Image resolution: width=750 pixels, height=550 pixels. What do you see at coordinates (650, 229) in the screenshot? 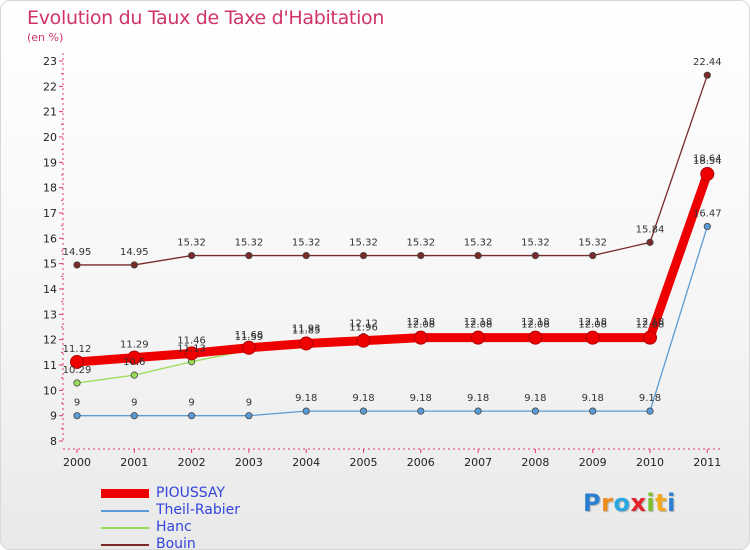
I see `data-label-bouin: 15.84` at bounding box center [650, 229].